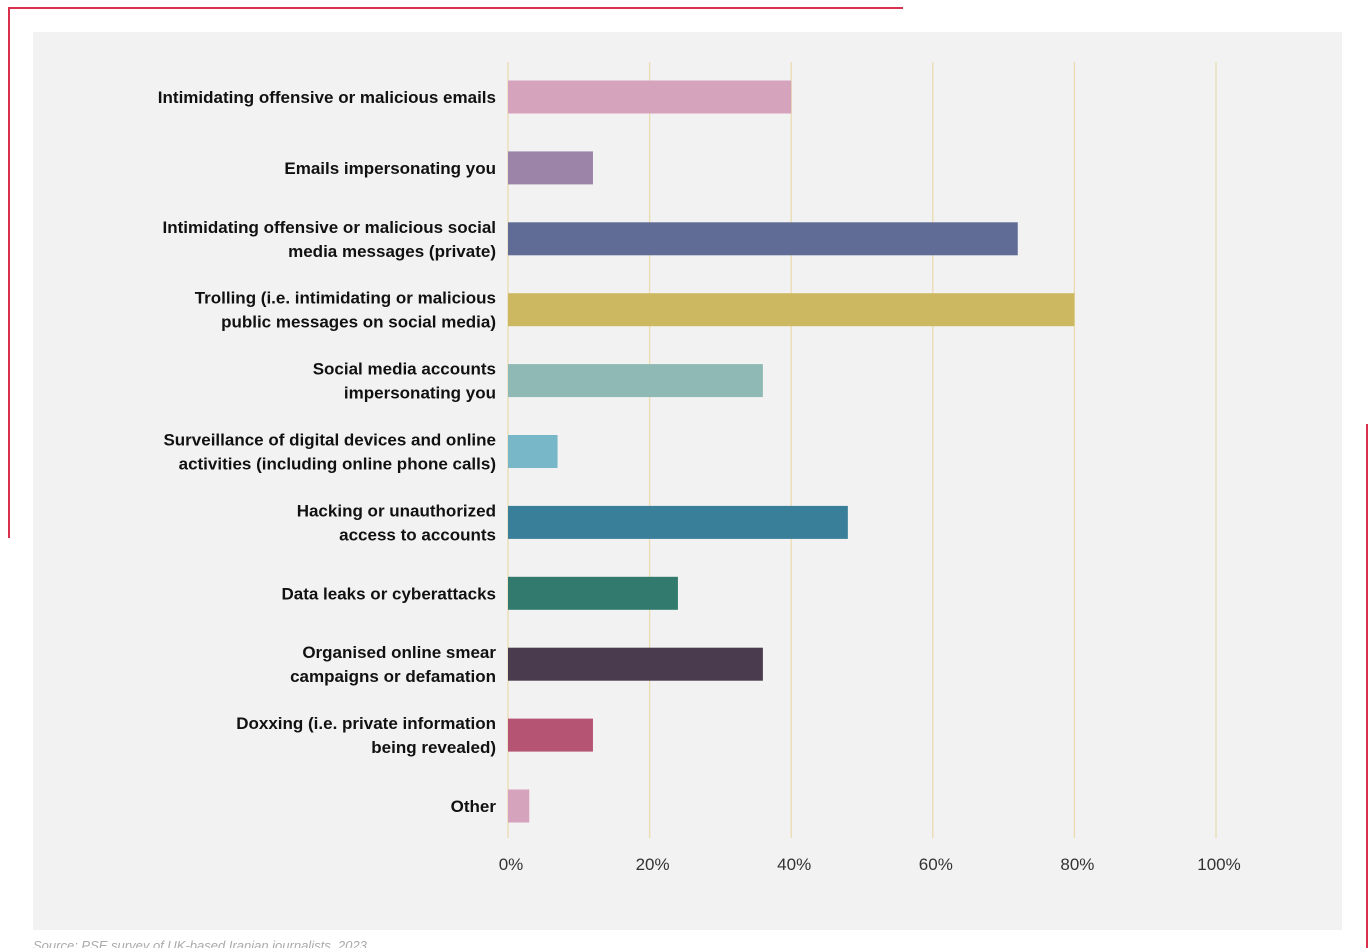  I want to click on x-tick-label: 80%, so click(1077, 864).